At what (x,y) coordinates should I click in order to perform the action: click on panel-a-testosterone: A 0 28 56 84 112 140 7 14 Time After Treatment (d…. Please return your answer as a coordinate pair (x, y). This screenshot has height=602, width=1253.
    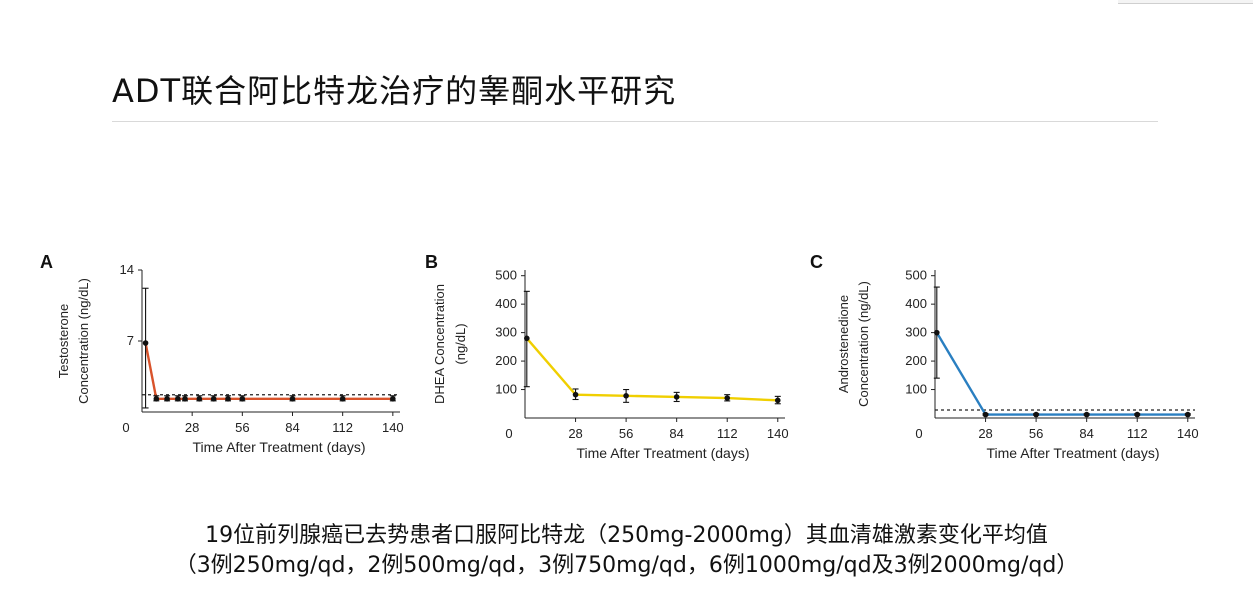
    Looking at the image, I should click on (222, 353).